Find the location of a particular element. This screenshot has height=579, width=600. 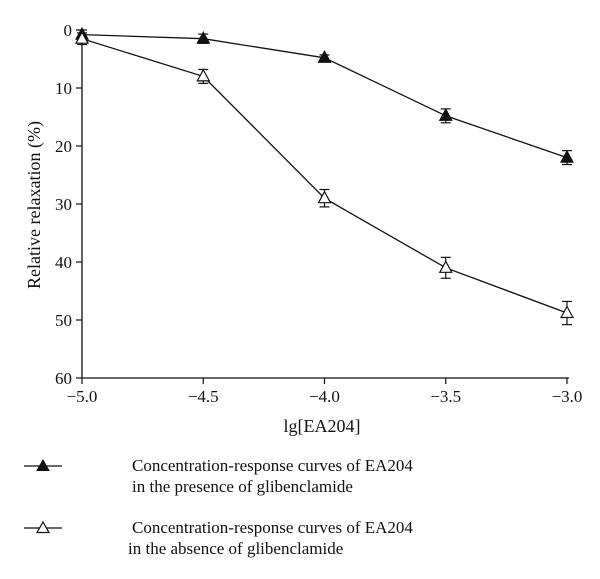

legend-label-line-2: in the presence of glibenclamide is located at coordinates (242, 486).